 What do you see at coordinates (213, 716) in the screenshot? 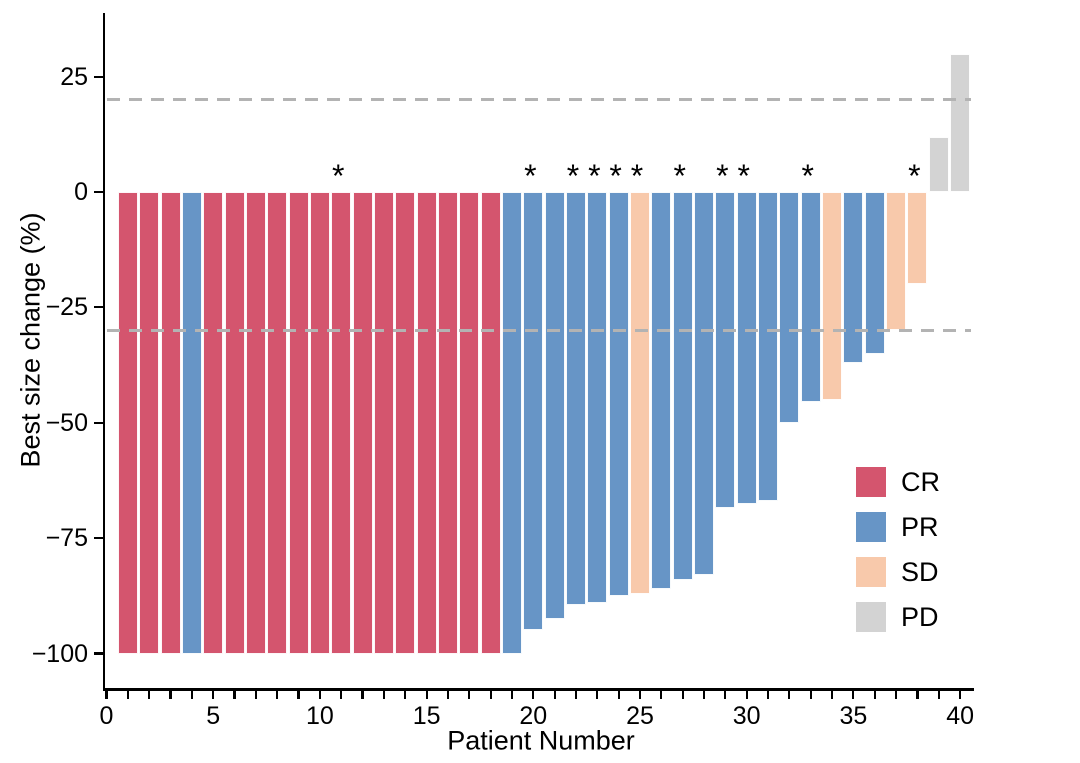
I see `x-tick-label: 5` at bounding box center [213, 716].